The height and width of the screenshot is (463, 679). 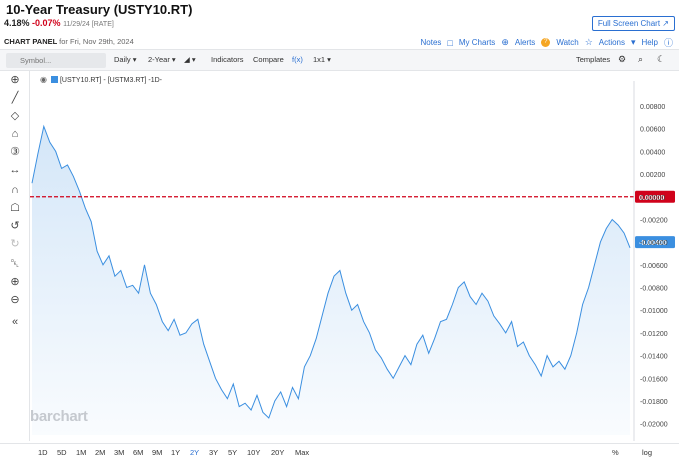 What do you see at coordinates (119, 452) in the screenshot?
I see `range-button-3m: 3M` at bounding box center [119, 452].